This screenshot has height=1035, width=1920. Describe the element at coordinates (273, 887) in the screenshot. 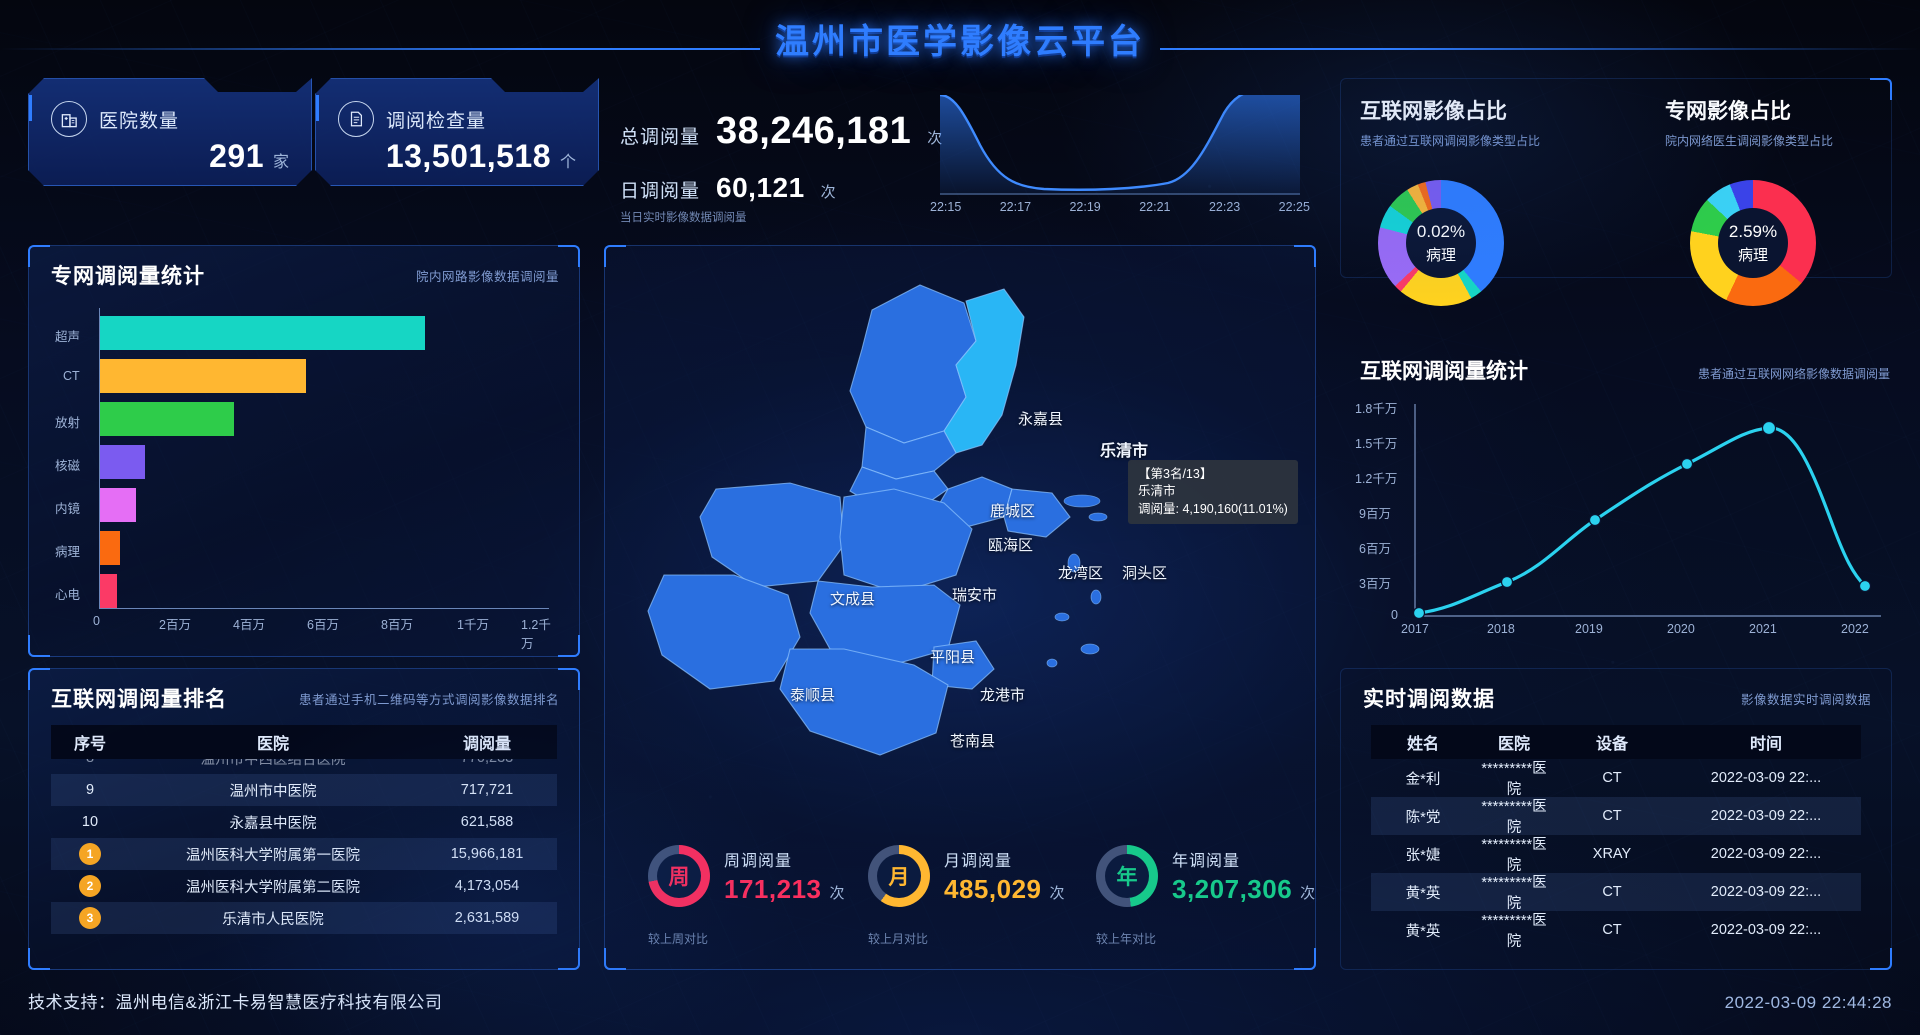

I see `row-hospital: 温州医科大学附属第二医院` at that location.